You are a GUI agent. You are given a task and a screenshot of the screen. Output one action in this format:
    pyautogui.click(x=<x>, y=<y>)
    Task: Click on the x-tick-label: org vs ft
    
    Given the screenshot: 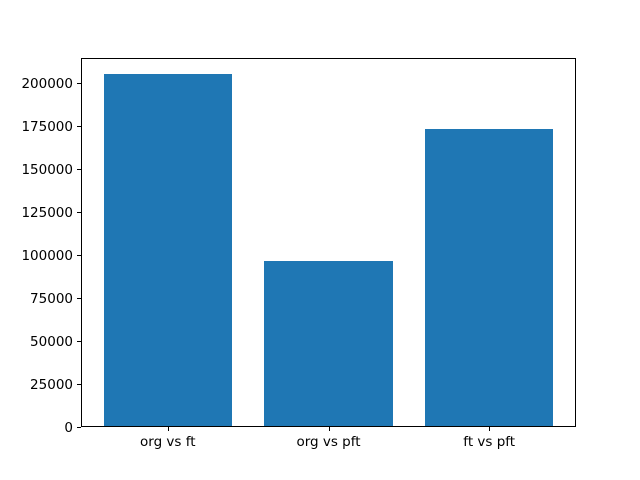 What is the action you would take?
    pyautogui.click(x=168, y=442)
    